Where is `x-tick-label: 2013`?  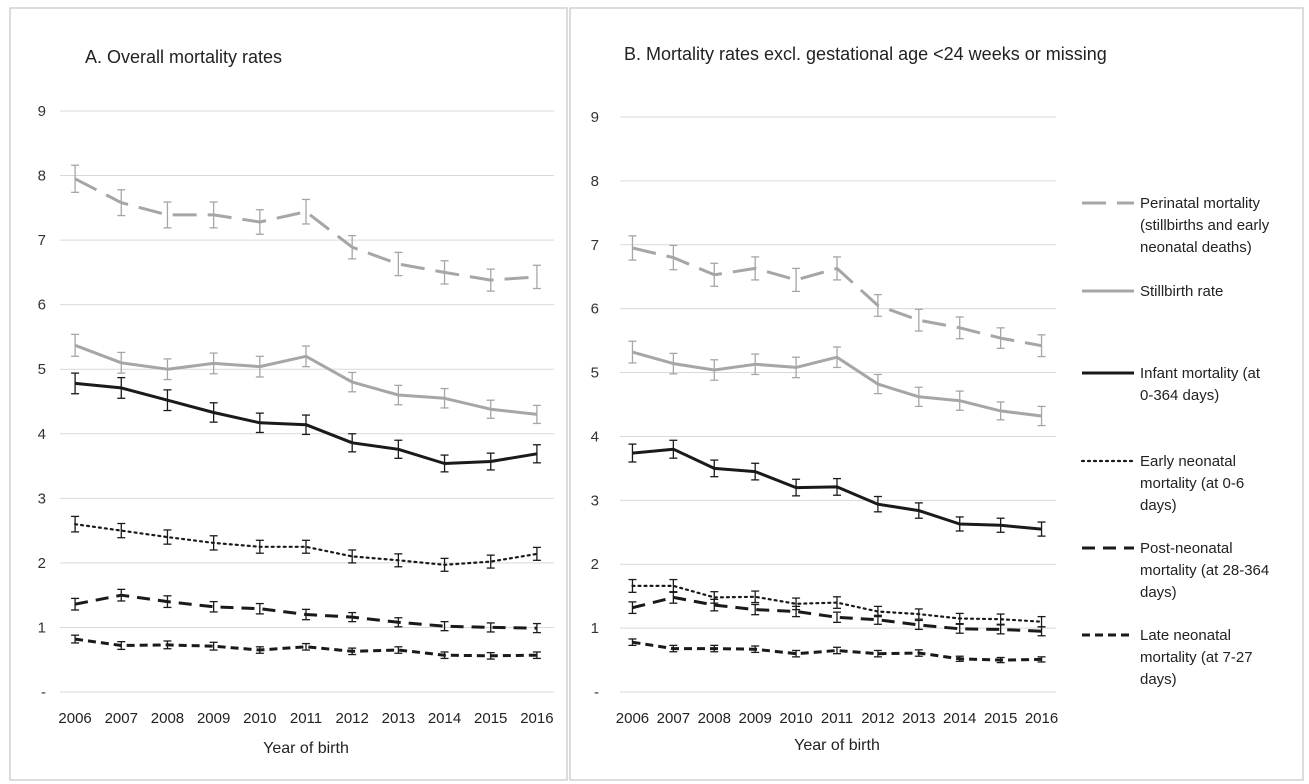
x-tick-label: 2013 is located at coordinates (918, 718).